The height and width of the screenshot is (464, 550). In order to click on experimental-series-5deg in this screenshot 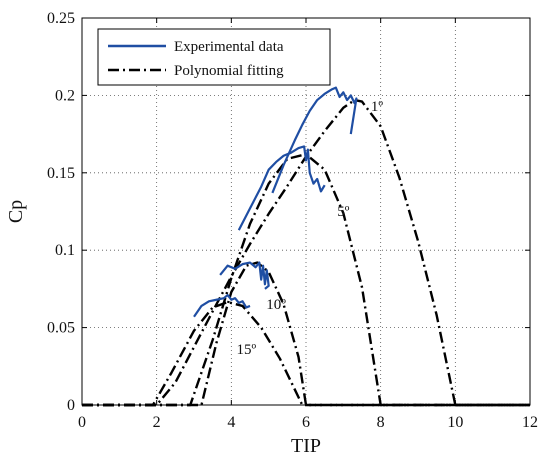, I will do `click(281, 188)`.